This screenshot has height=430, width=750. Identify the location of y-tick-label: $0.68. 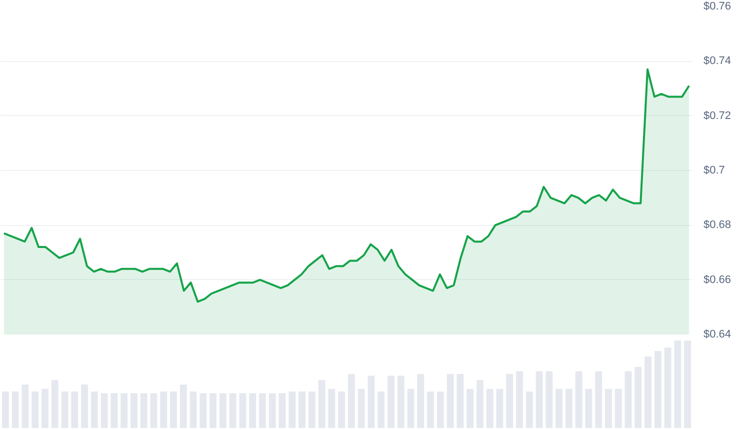
(718, 225).